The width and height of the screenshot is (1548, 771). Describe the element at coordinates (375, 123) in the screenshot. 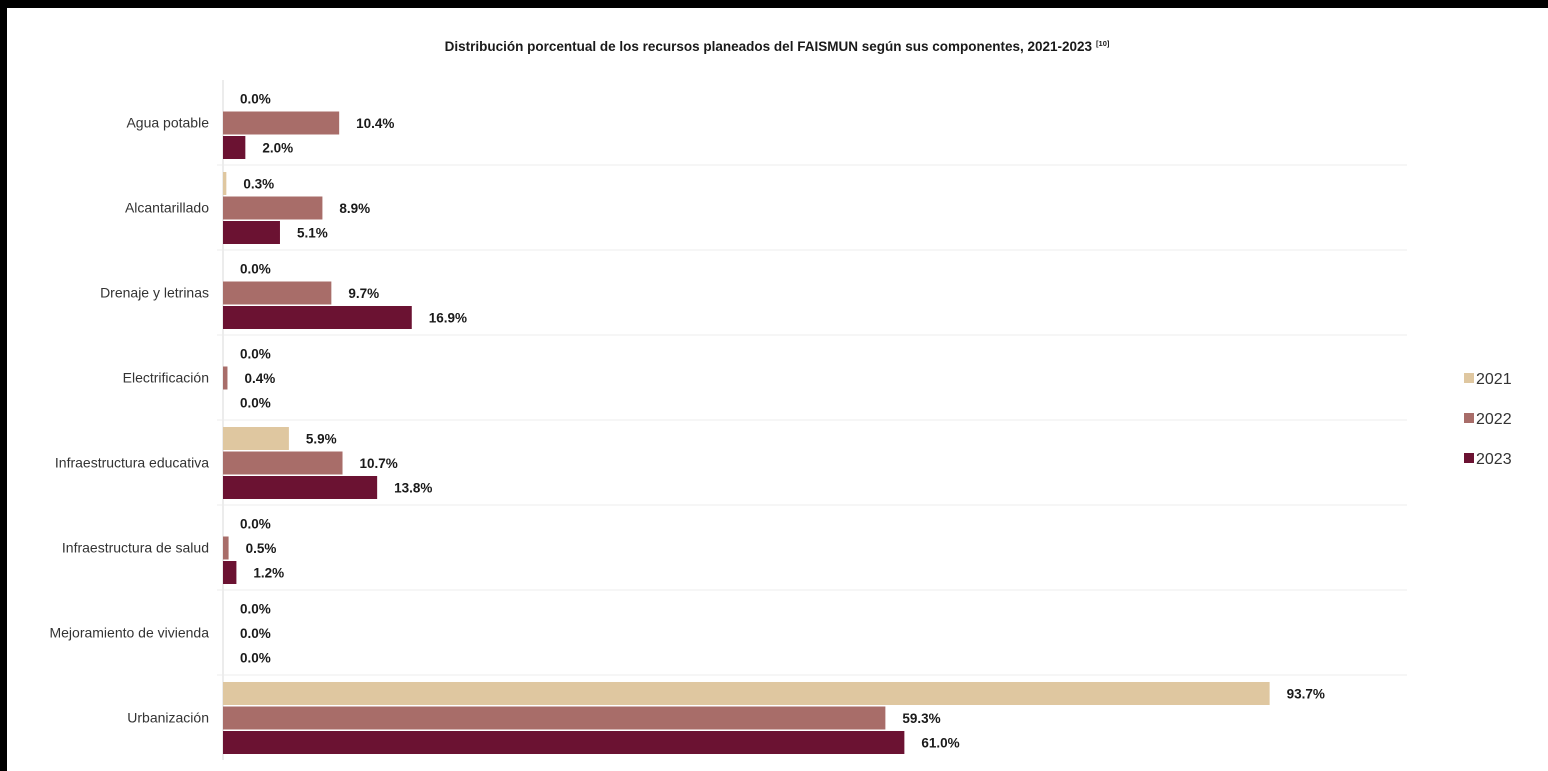

I see `data-label-2022: 10.4%` at that location.